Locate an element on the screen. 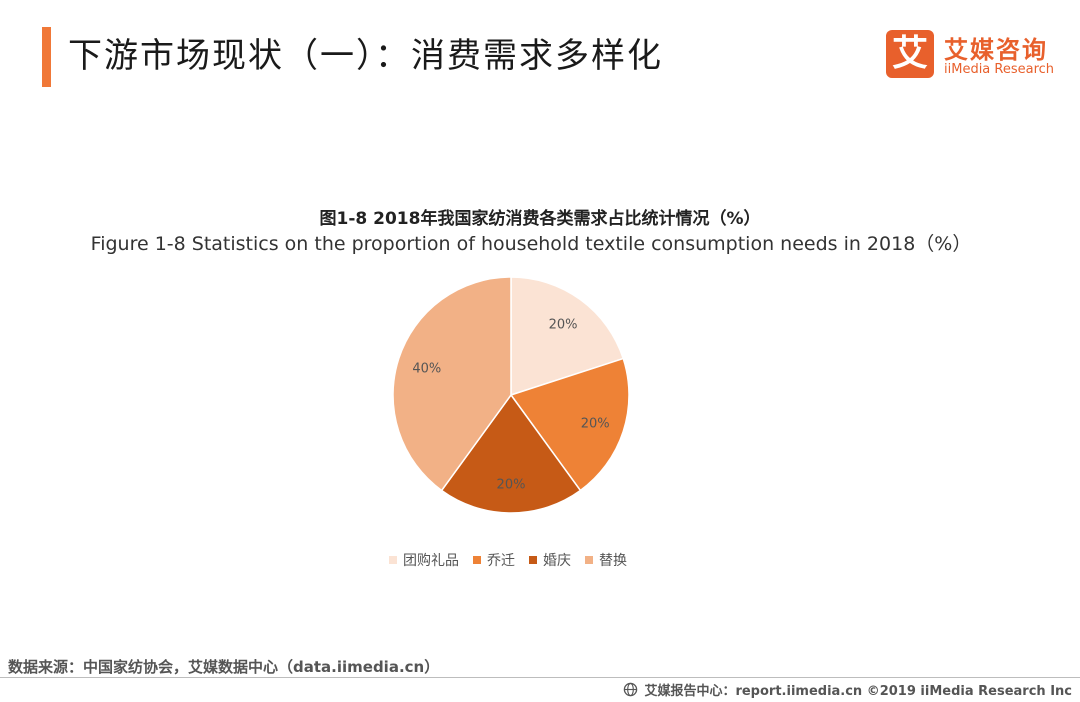  logo-cn-text: 艾媒咨询 is located at coordinates (996, 50).